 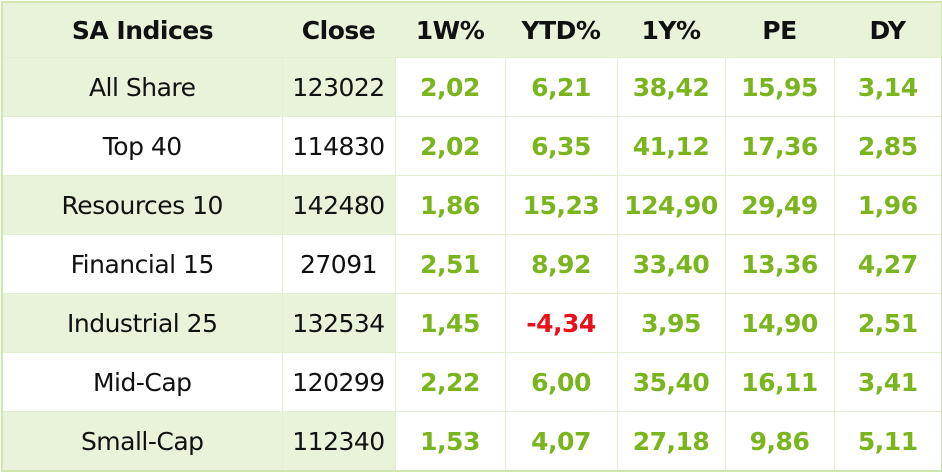 What do you see at coordinates (887, 441) in the screenshot?
I see `metric-value: 5,11` at bounding box center [887, 441].